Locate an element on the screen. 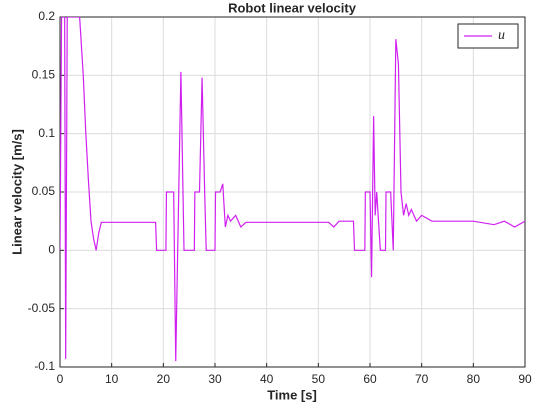  y-tick-label: -0.05 is located at coordinates (42, 308).